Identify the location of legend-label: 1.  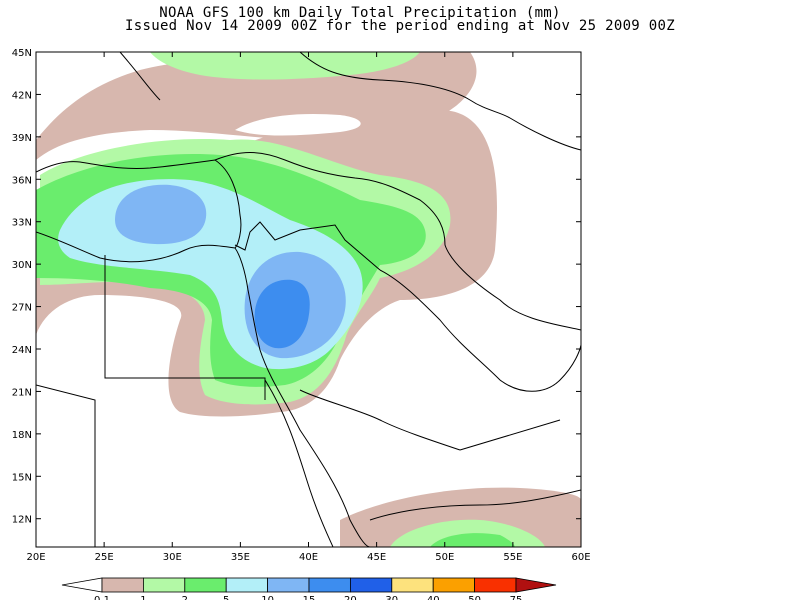
(143, 597).